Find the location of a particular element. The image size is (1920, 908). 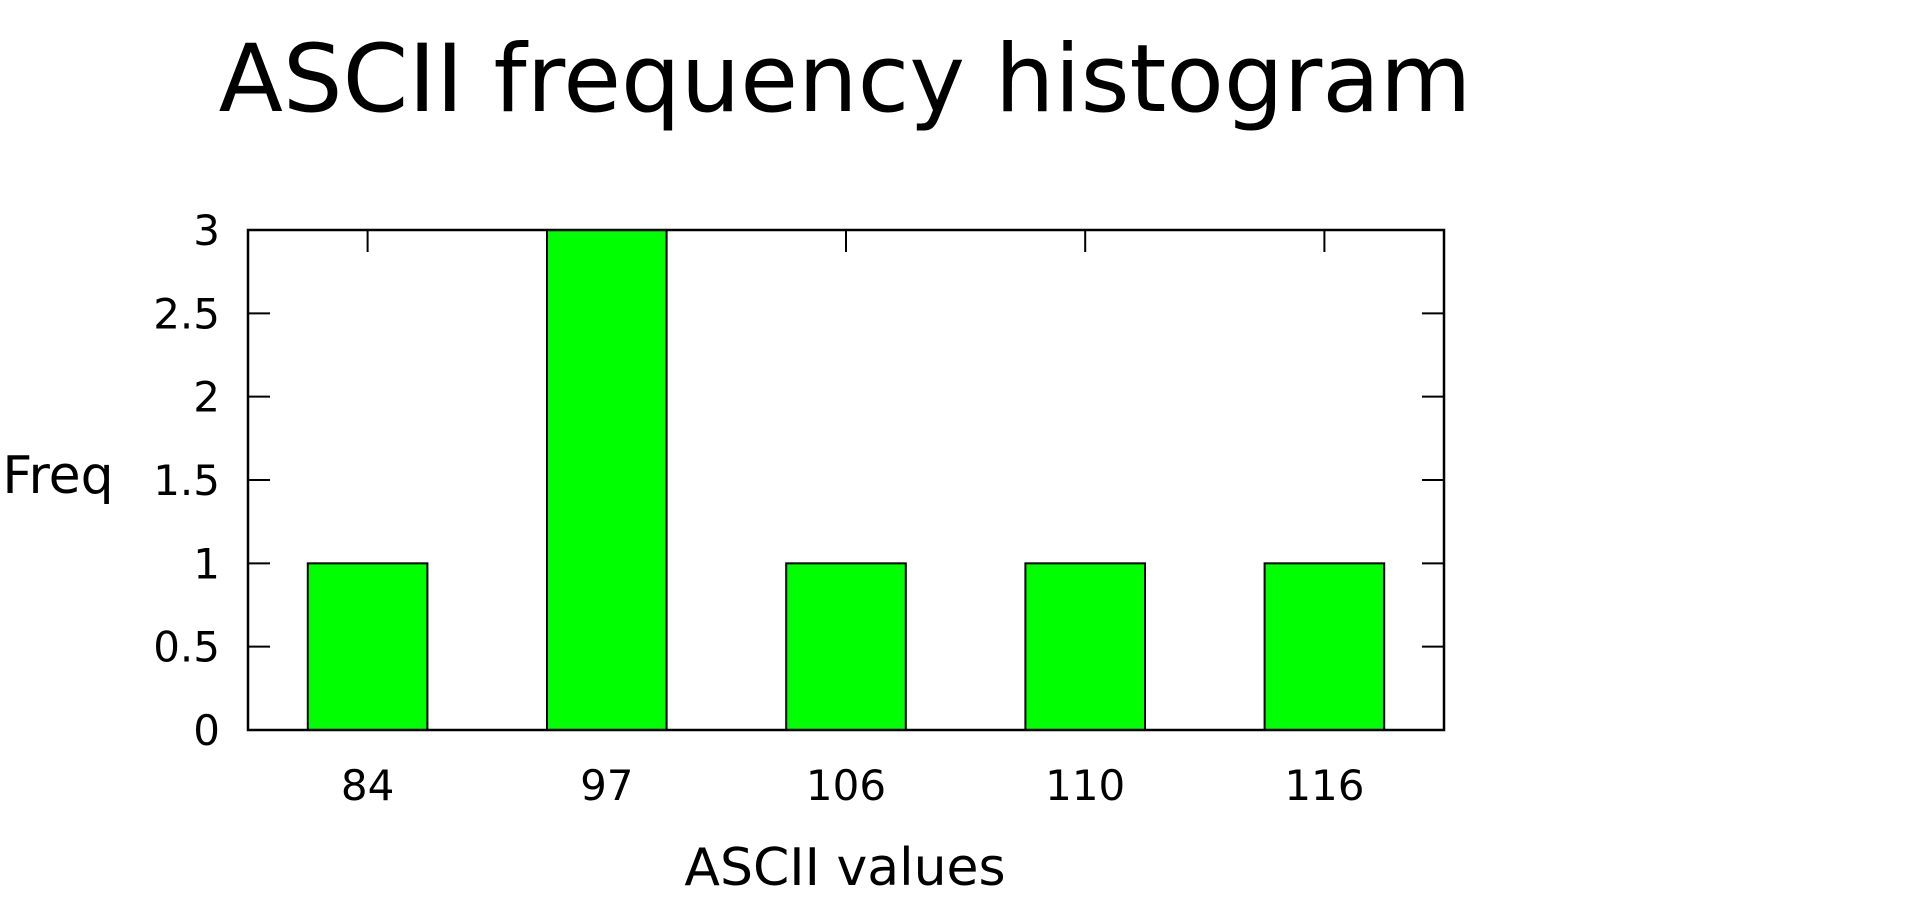

y-tick-label-6: 3 is located at coordinates (206, 230).